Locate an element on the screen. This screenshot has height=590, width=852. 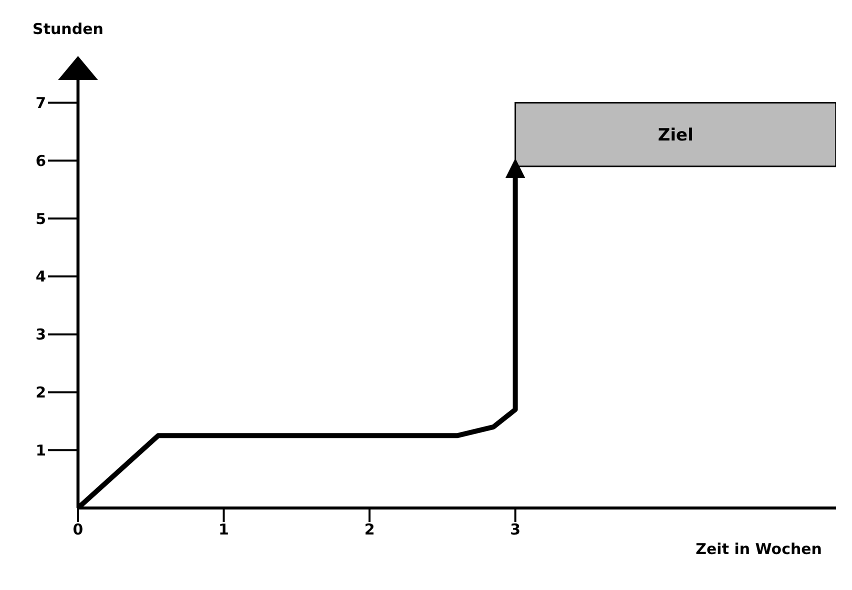
y-tick-label: 2 is located at coordinates (41, 393).